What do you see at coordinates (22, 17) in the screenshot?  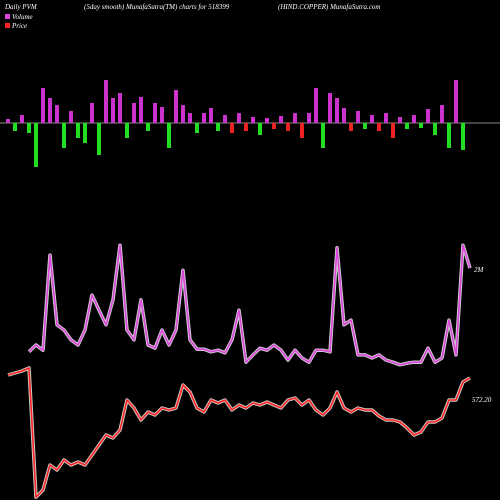 I see `legend-label: Volume` at bounding box center [22, 17].